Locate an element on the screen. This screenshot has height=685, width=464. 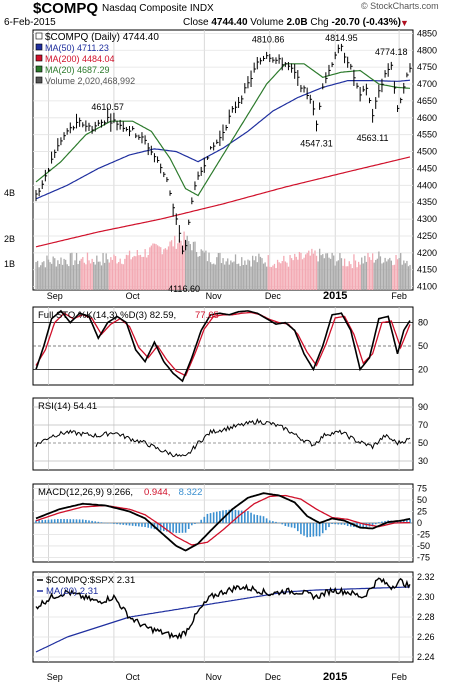
price-y-tick: 4500 is located at coordinates (427, 152).